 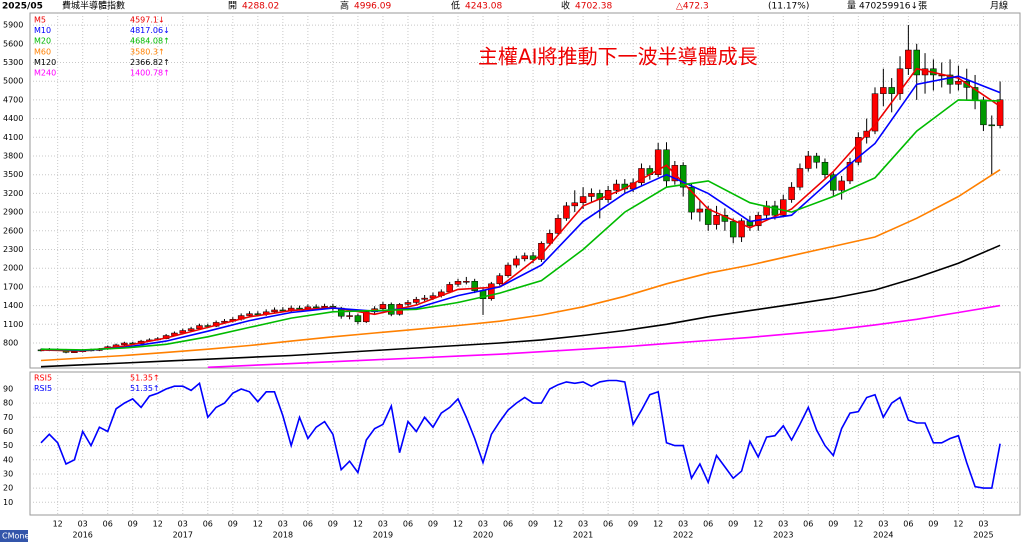 What do you see at coordinates (183, 535) in the screenshot?
I see `year-label: 2017` at bounding box center [183, 535].